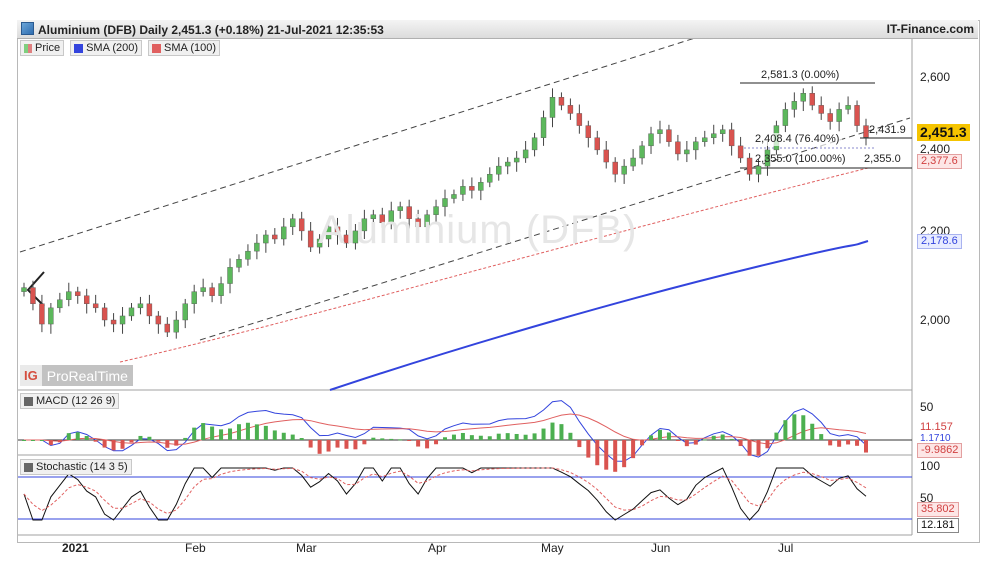 This screenshot has height=561, width=988. What do you see at coordinates (445, 443) in the screenshot?
I see `macd-histogram` at bounding box center [445, 443].